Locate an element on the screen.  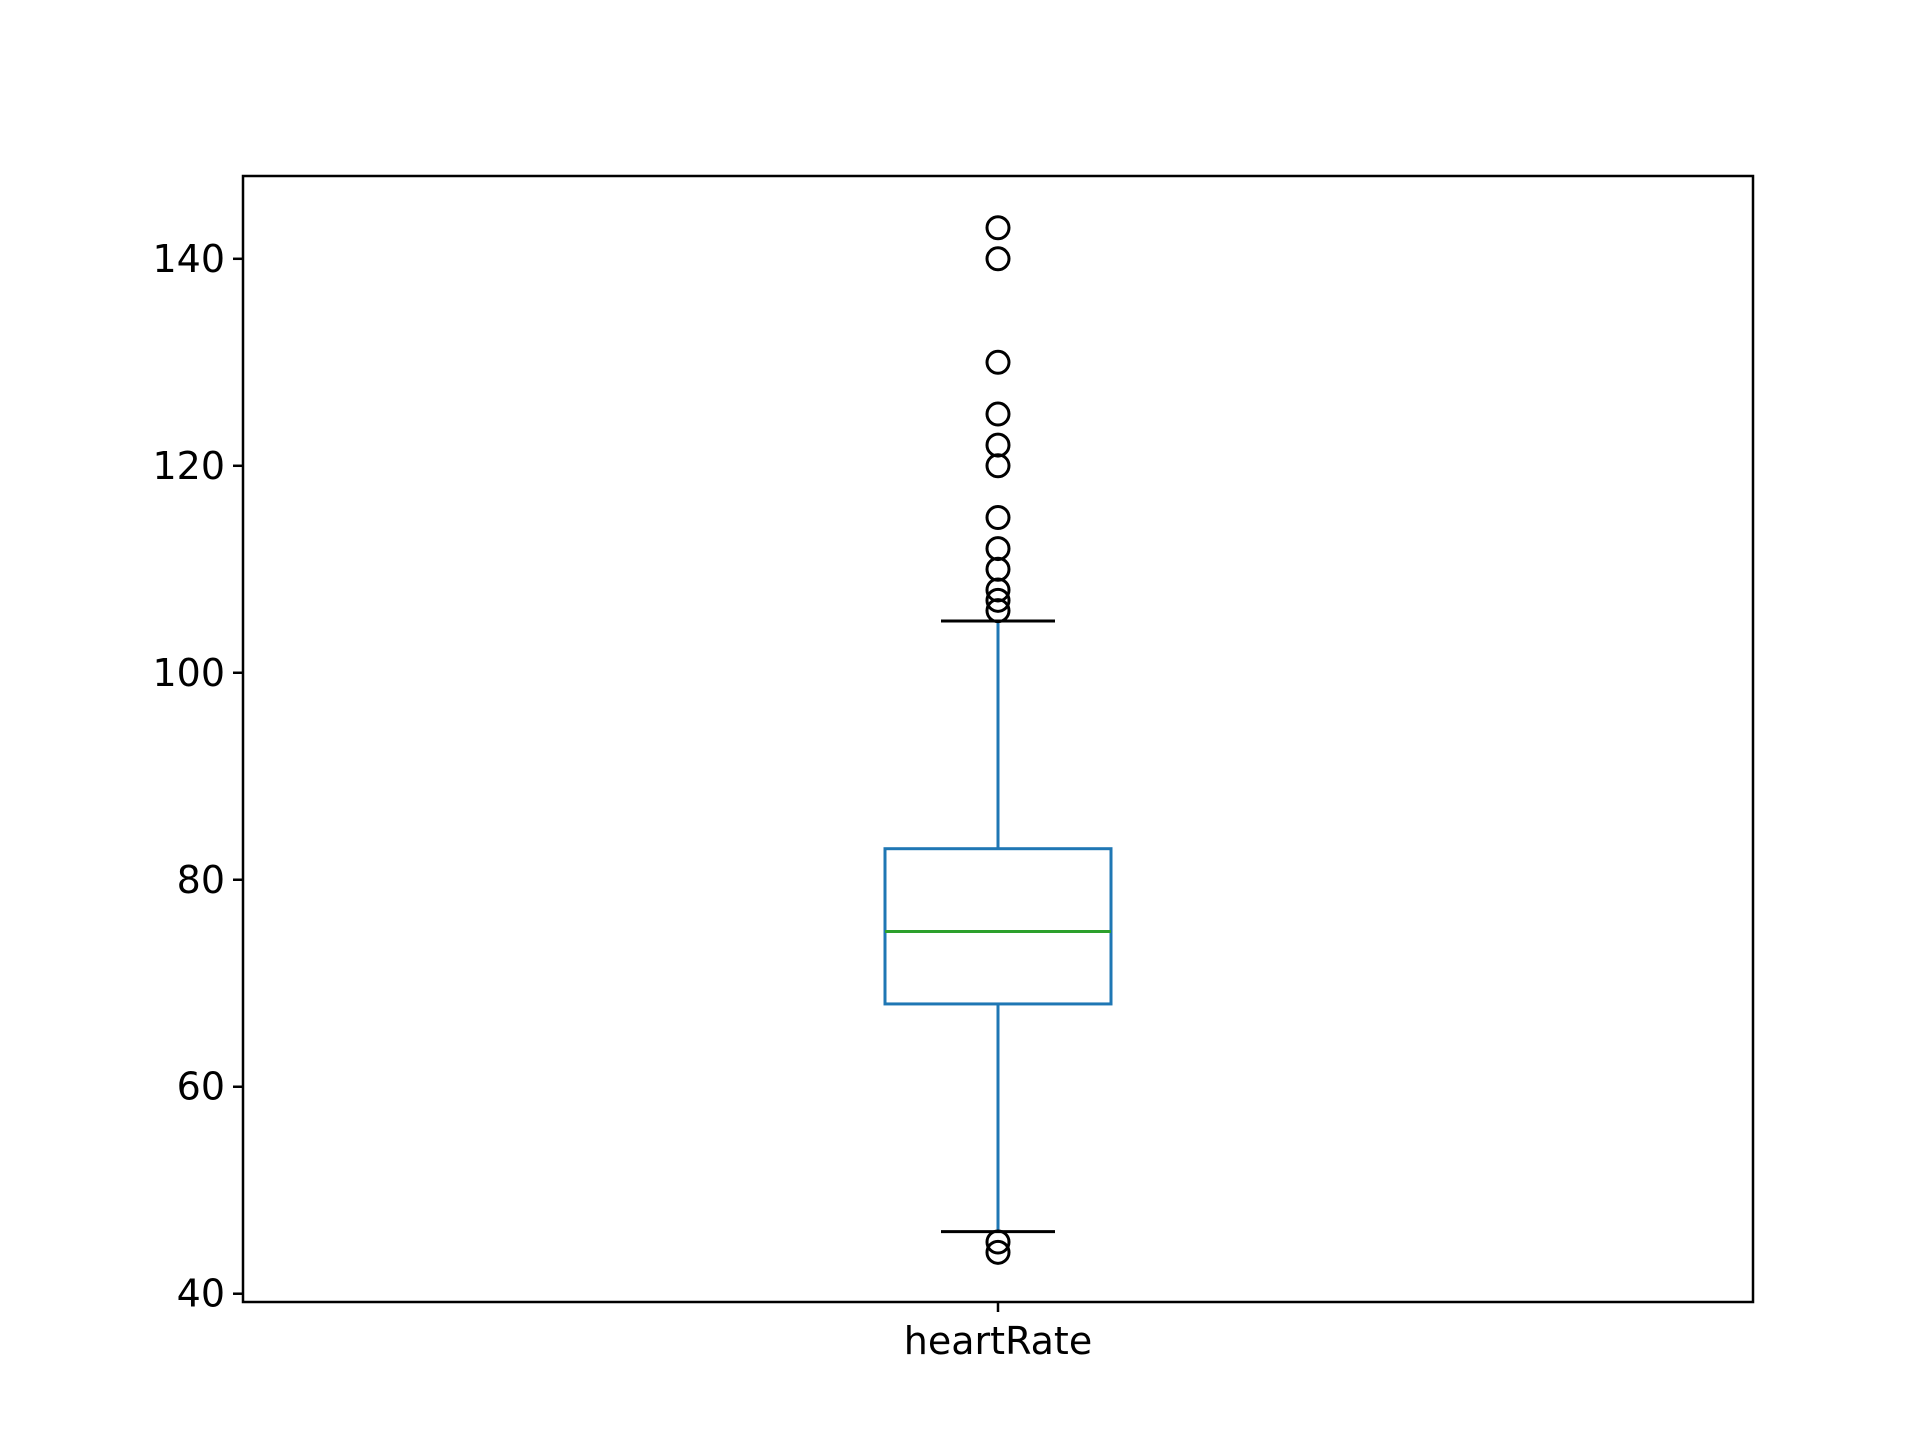
y-axis: 40 60 80 100 120 140 is located at coordinates (197, 776).